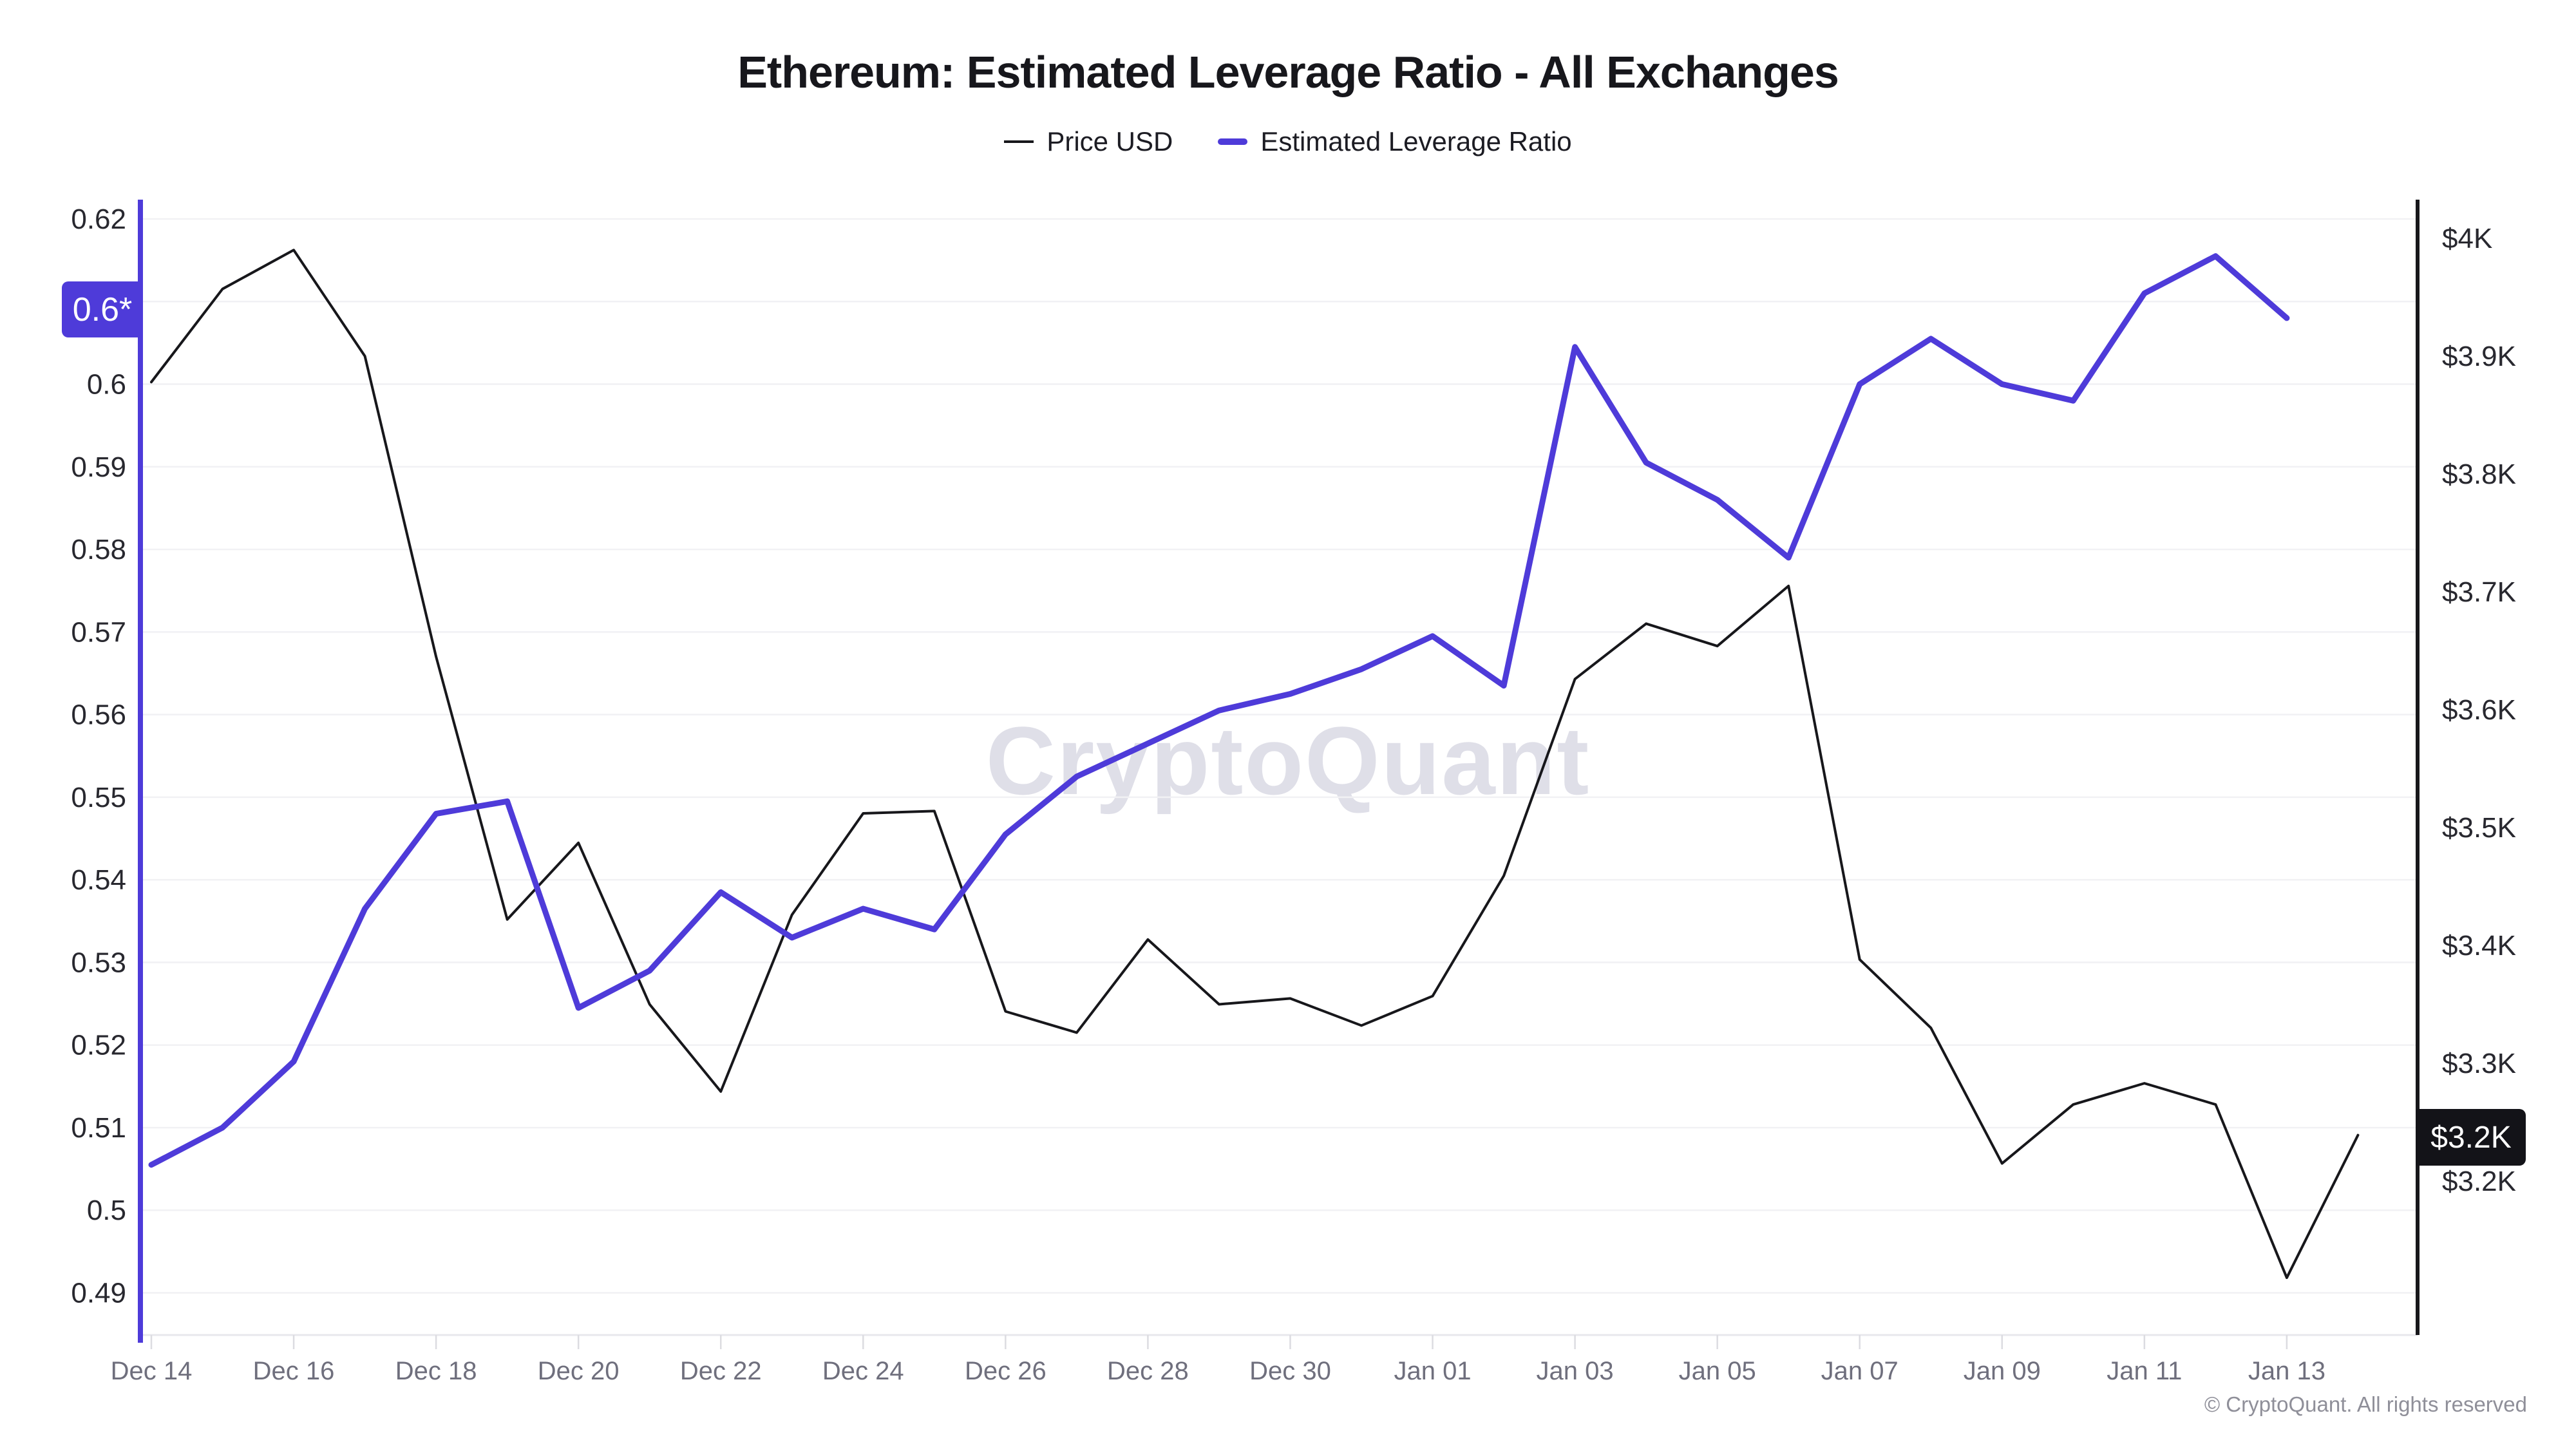  What do you see at coordinates (2286, 1371) in the screenshot?
I see `x-axis-tick-label: Jan 13` at bounding box center [2286, 1371].